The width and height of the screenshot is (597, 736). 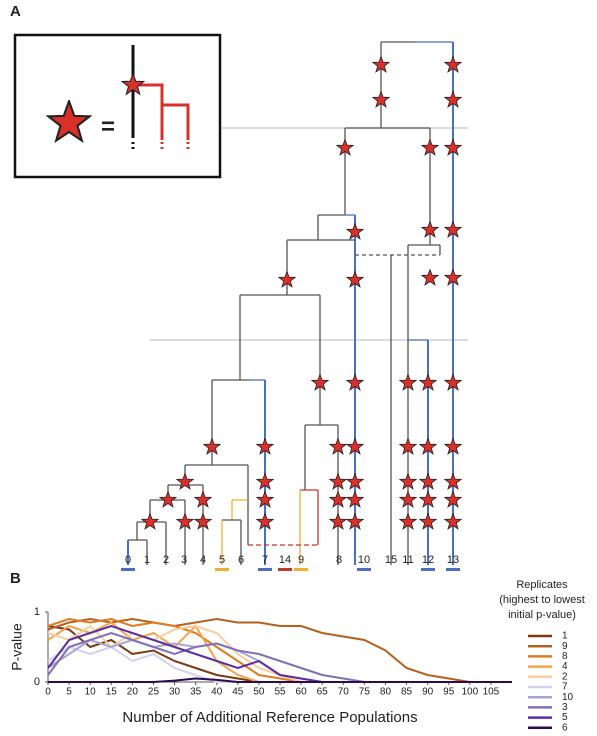 I want to click on legend-label: 1, so click(x=565, y=636).